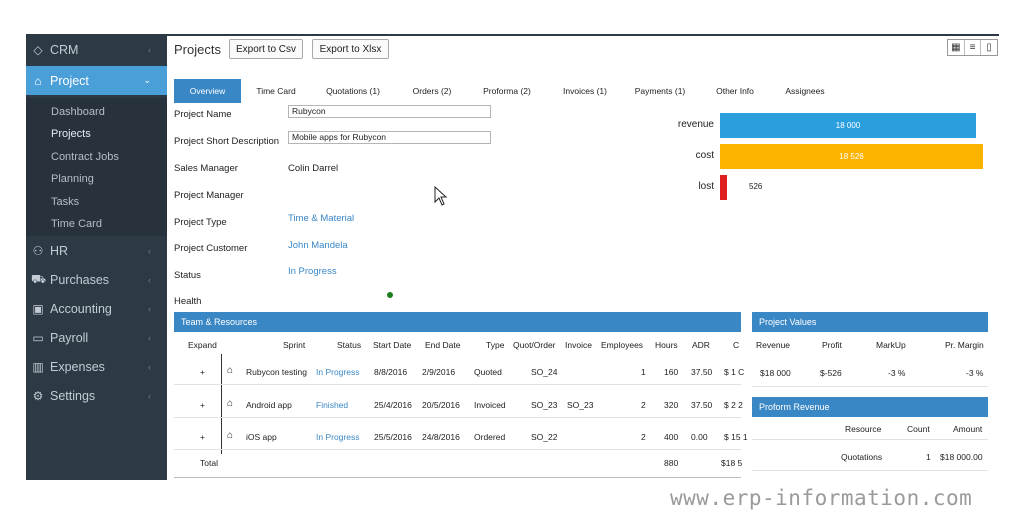 The height and width of the screenshot is (512, 1024). I want to click on sidebar-item-label: Expenses, so click(77, 366).